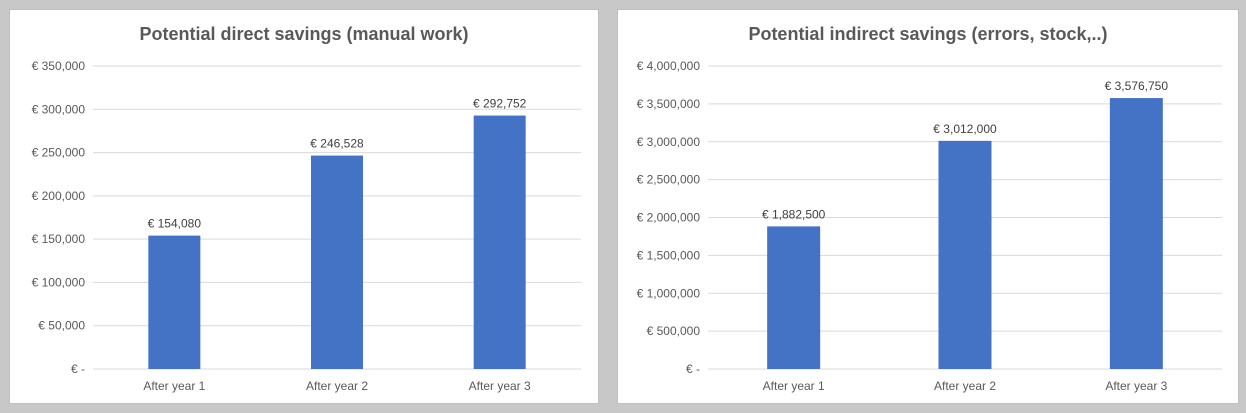  What do you see at coordinates (669, 142) in the screenshot?
I see `y-tick-label: € 3,000,000` at bounding box center [669, 142].